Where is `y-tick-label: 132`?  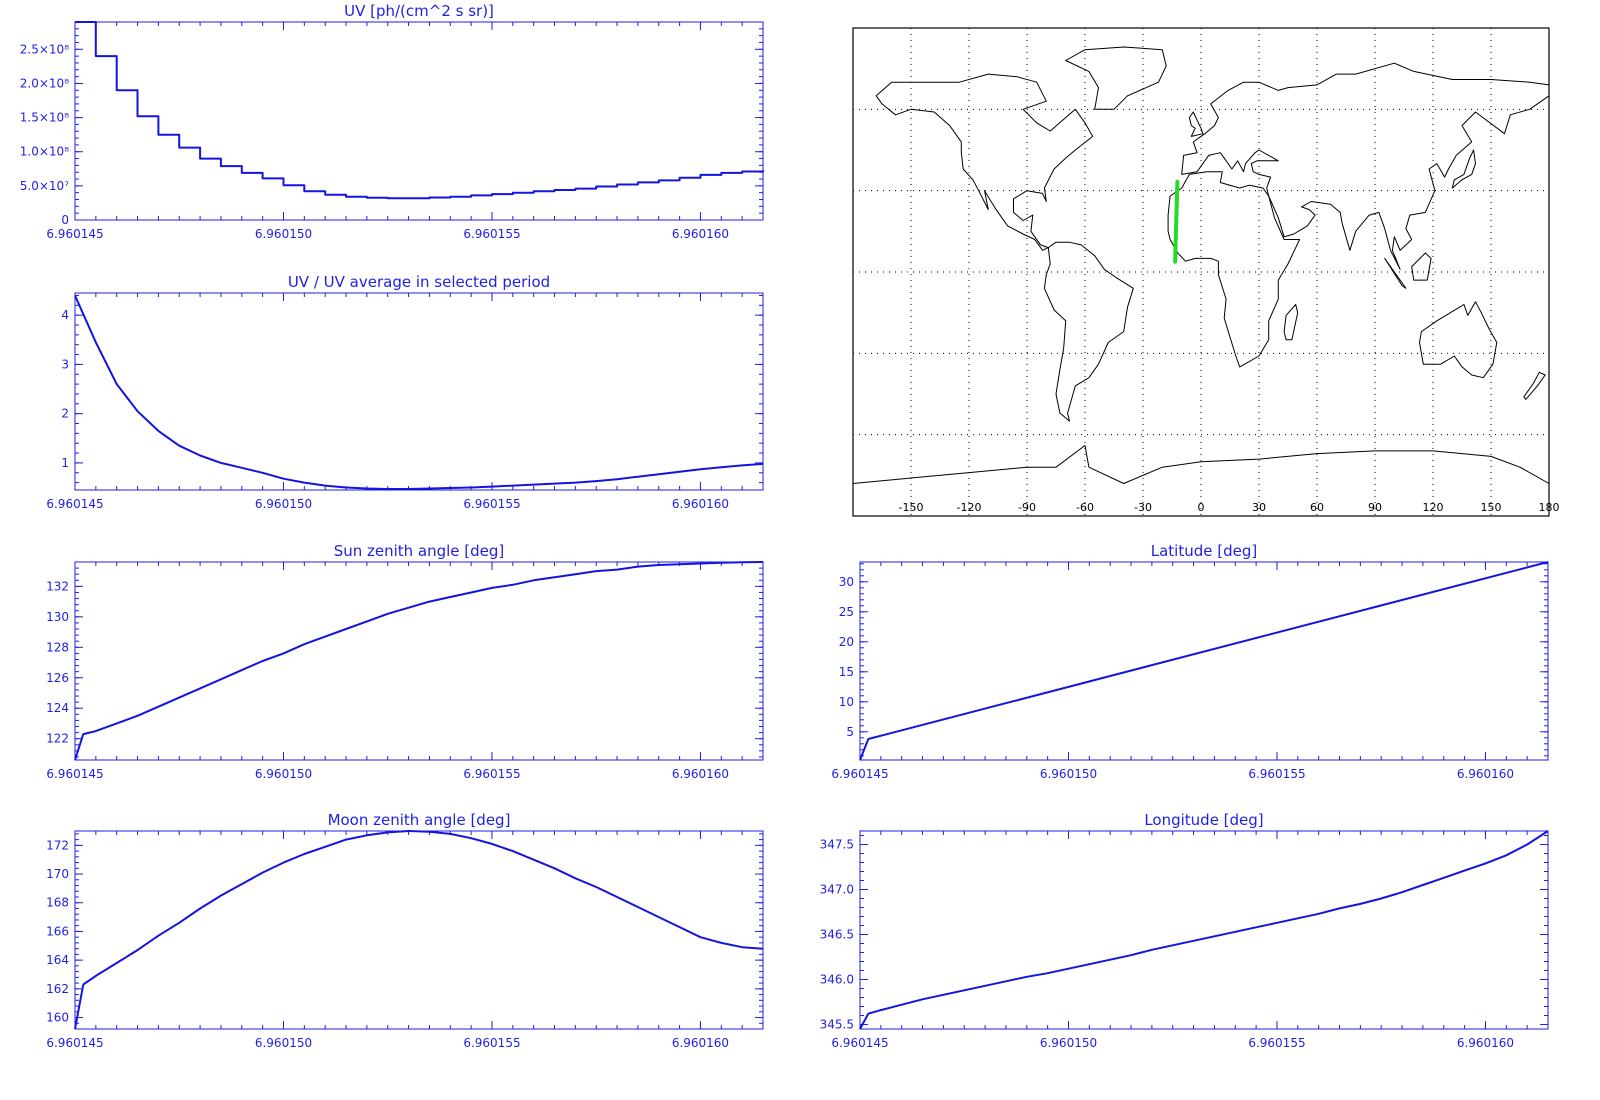 y-tick-label: 132 is located at coordinates (57, 586).